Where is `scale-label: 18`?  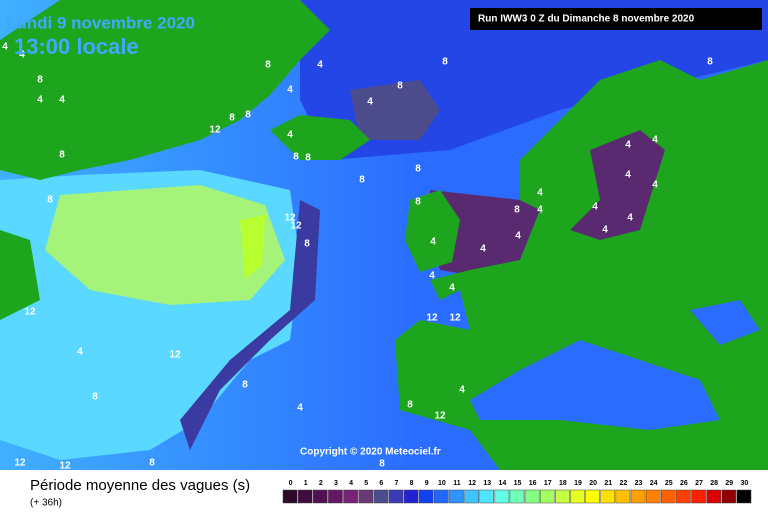
scale-label: 18 is located at coordinates (563, 483).